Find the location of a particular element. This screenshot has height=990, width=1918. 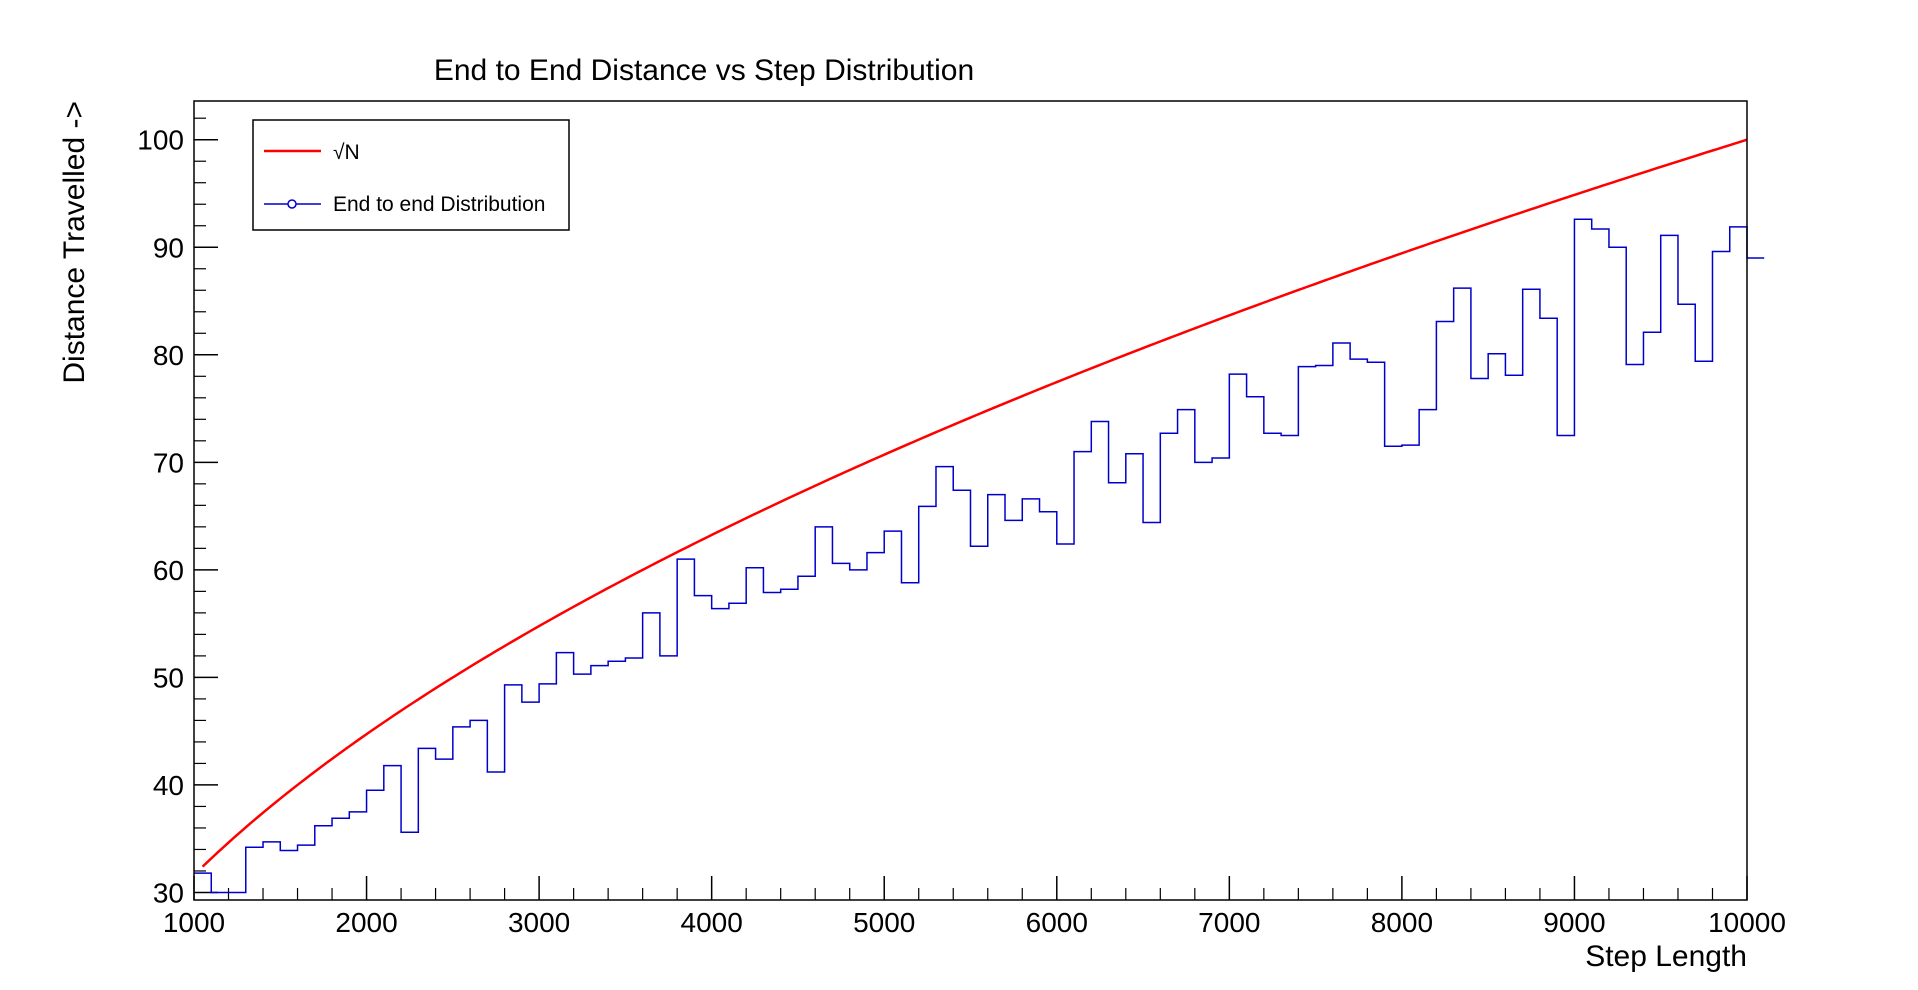

chart-title: End to End Distance vs Step Distribution is located at coordinates (704, 70).